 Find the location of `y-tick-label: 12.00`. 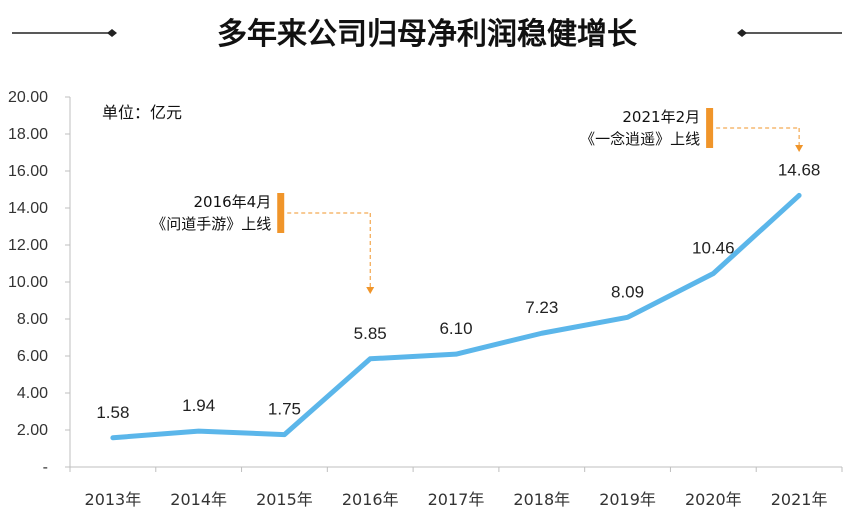

y-tick-label: 12.00 is located at coordinates (28, 245).